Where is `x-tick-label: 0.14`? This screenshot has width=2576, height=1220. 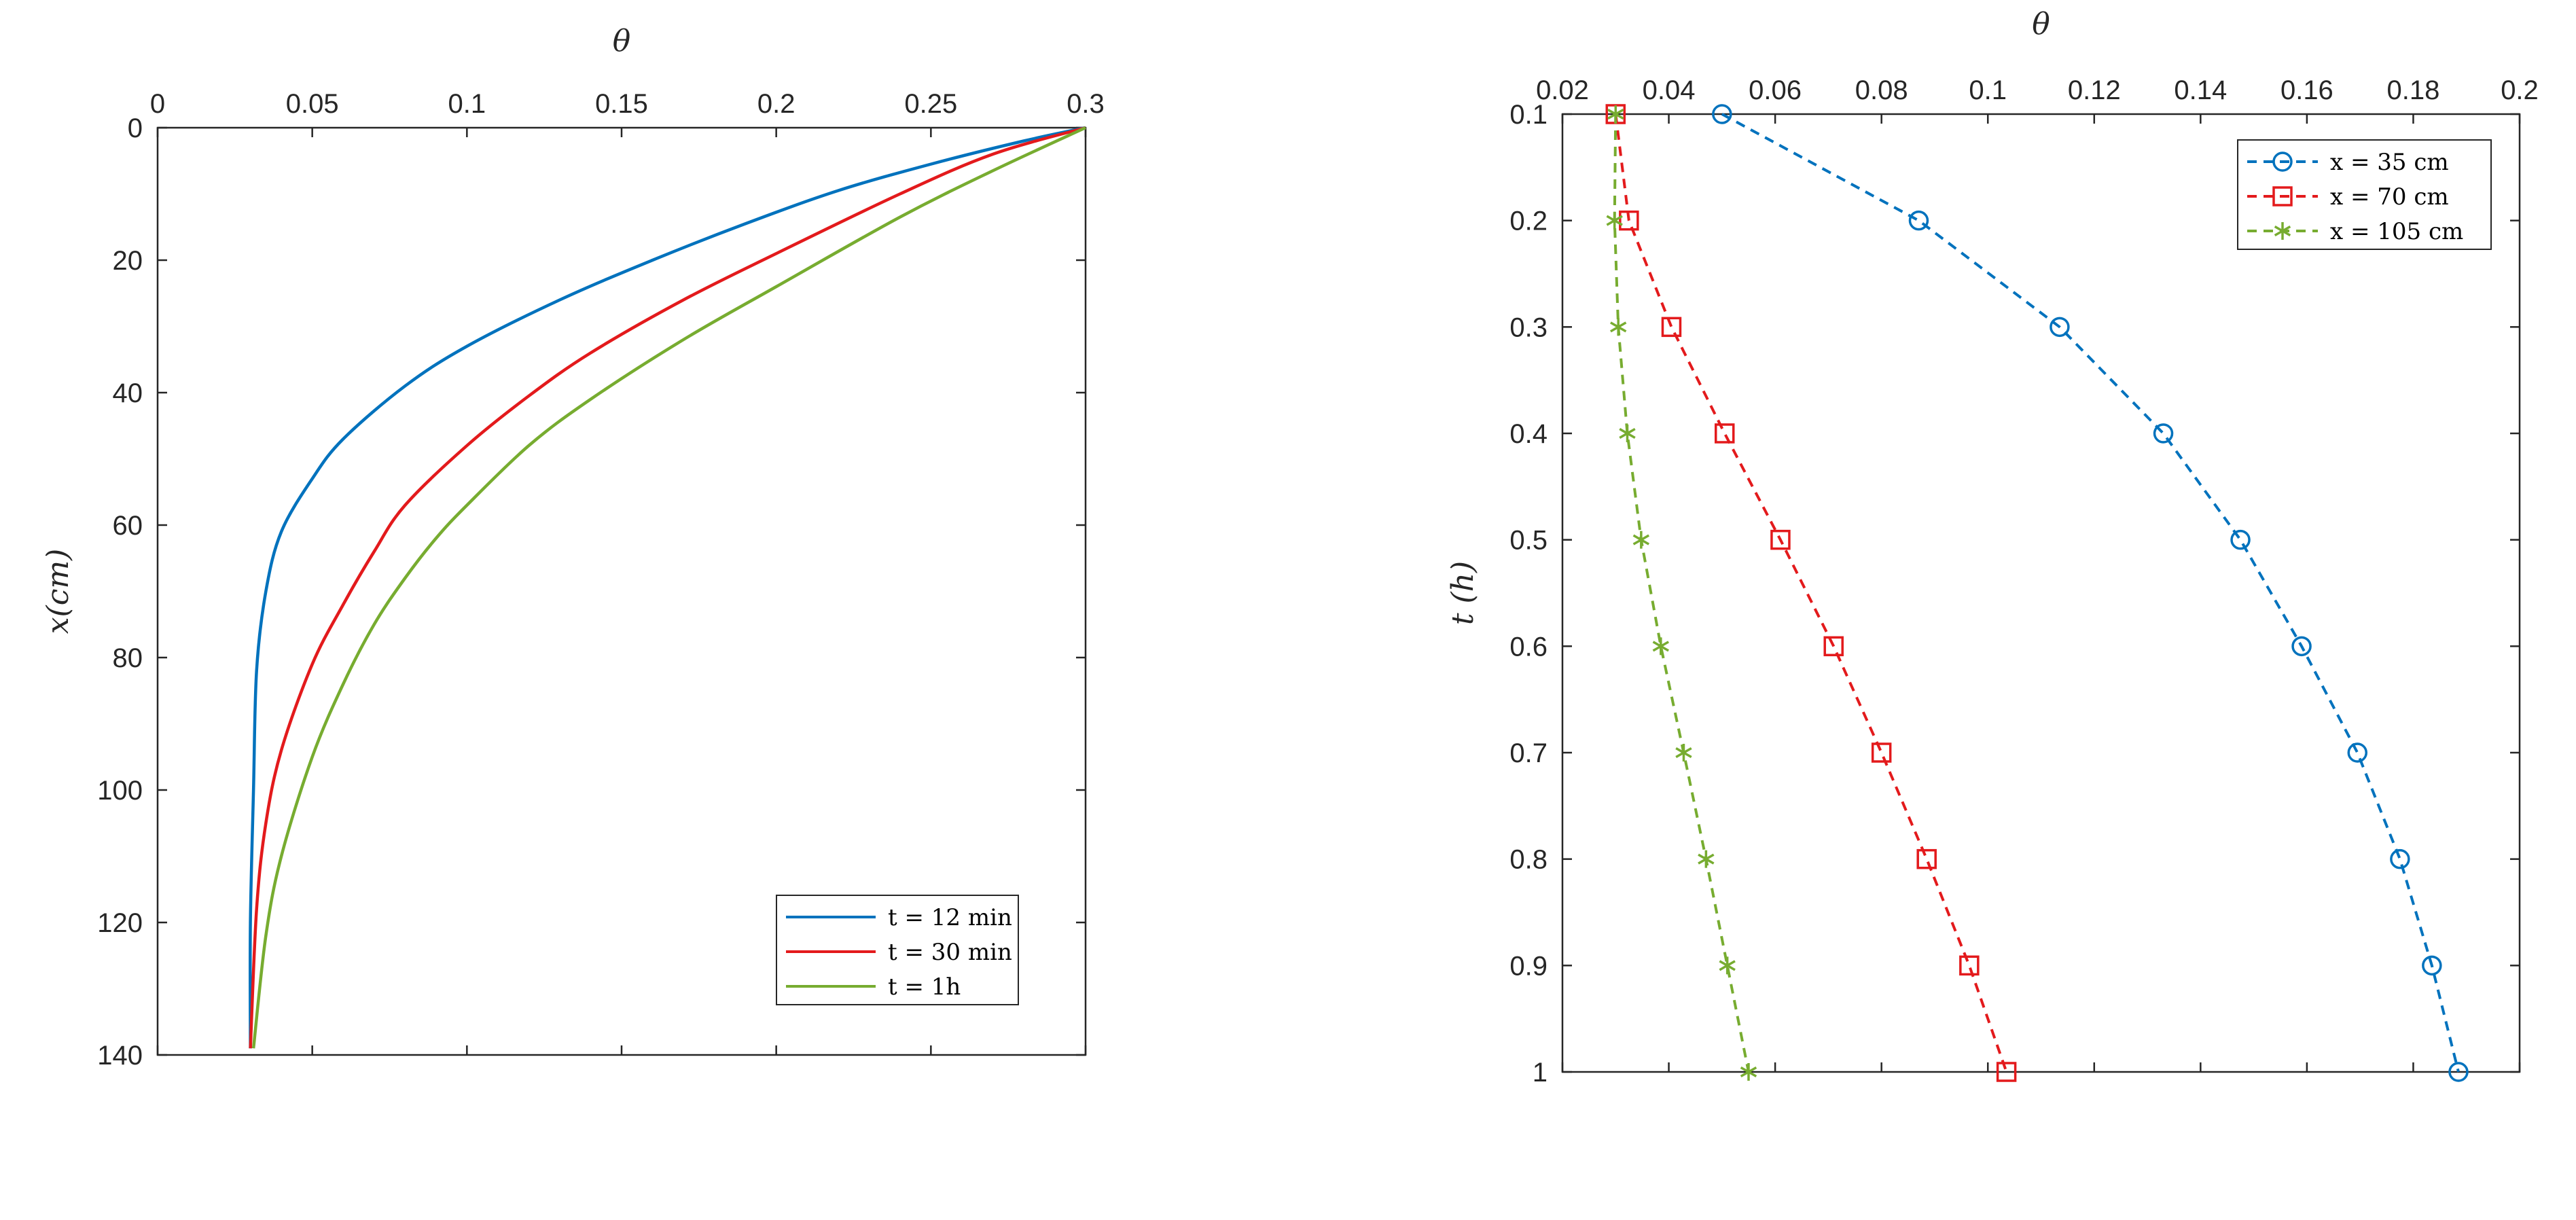 x-tick-label: 0.14 is located at coordinates (2200, 90).